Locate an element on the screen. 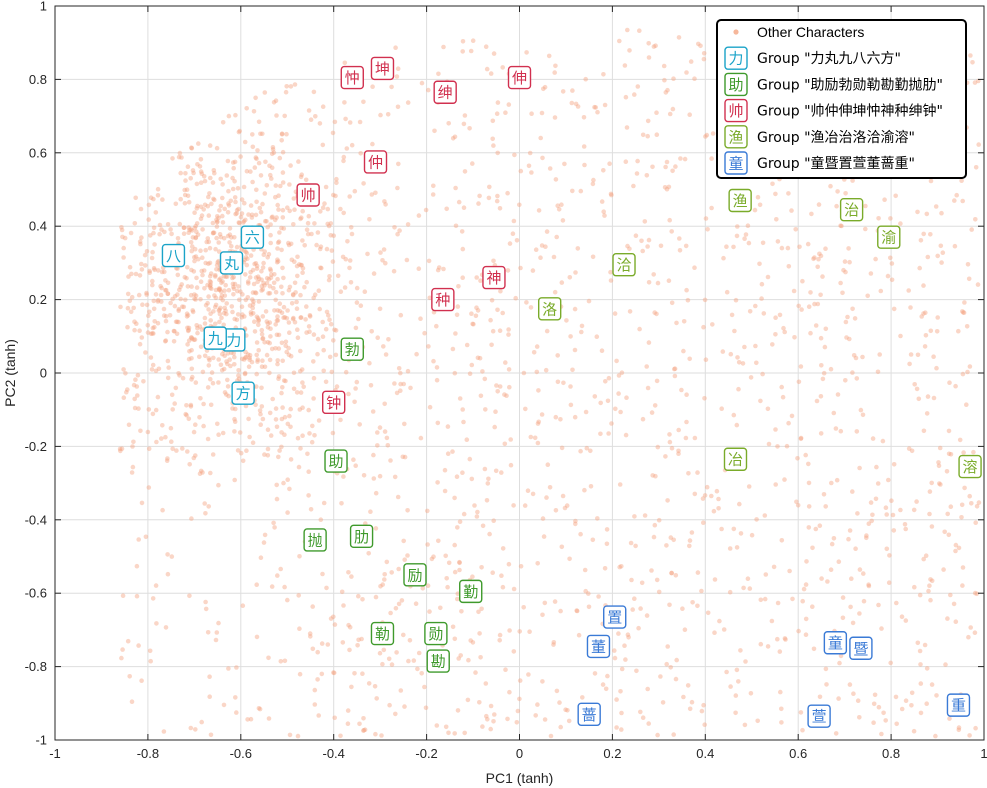 The width and height of the screenshot is (987, 788). character-point-group-3: 伸 is located at coordinates (519, 77).